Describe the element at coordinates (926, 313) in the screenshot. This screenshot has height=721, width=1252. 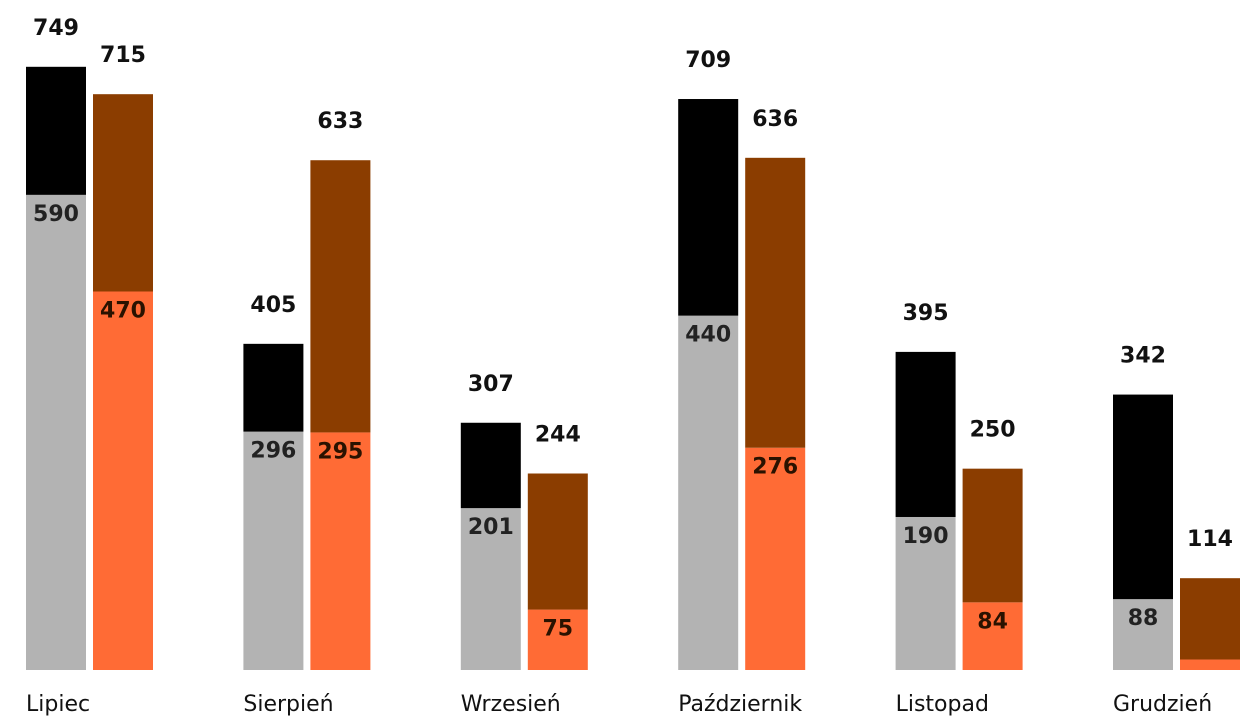
I see `total-label: 395` at that location.